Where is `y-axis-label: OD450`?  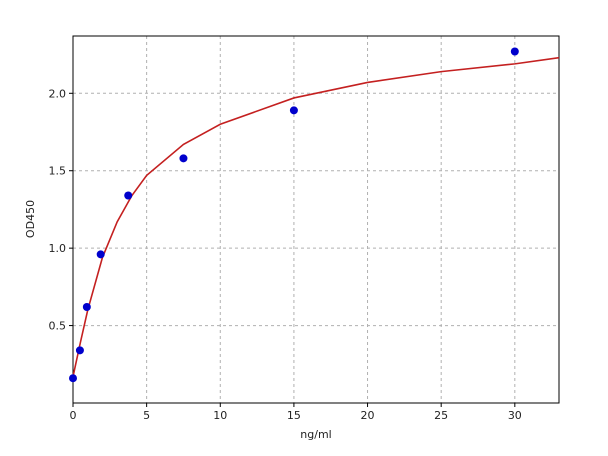
y-axis-label: OD450 is located at coordinates (30, 219).